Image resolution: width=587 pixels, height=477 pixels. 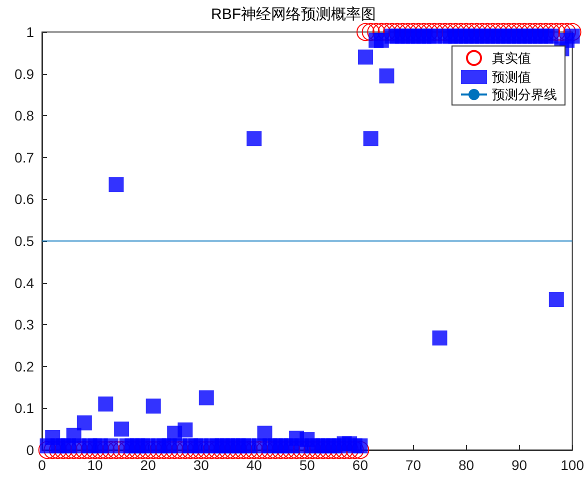 I want to click on y-tick-label: 0.2, so click(x=24, y=366).